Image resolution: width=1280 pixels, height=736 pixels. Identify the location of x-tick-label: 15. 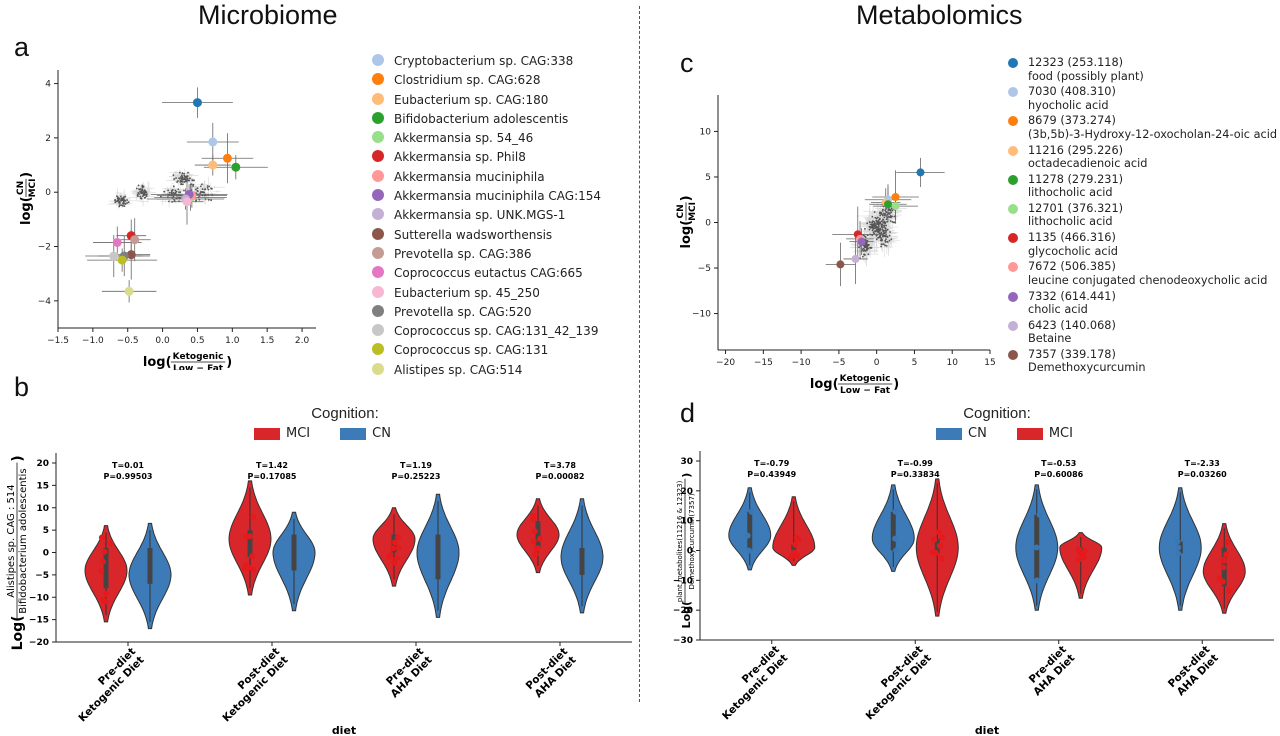
(989, 363).